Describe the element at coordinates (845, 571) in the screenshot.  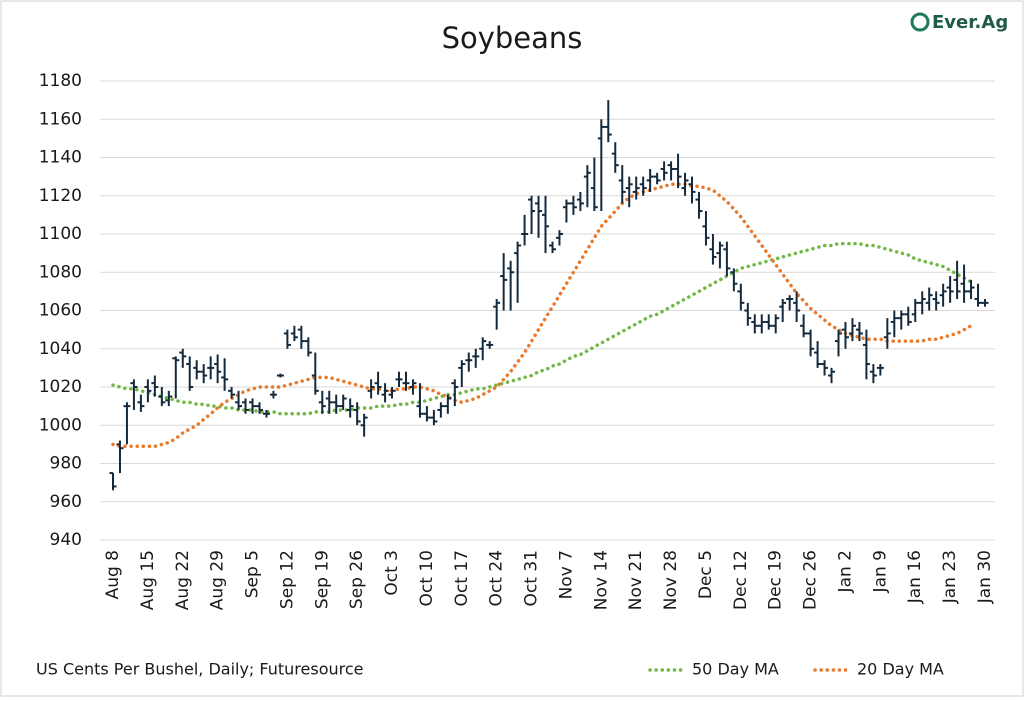
I see `x-tick-label: Jan 2` at that location.